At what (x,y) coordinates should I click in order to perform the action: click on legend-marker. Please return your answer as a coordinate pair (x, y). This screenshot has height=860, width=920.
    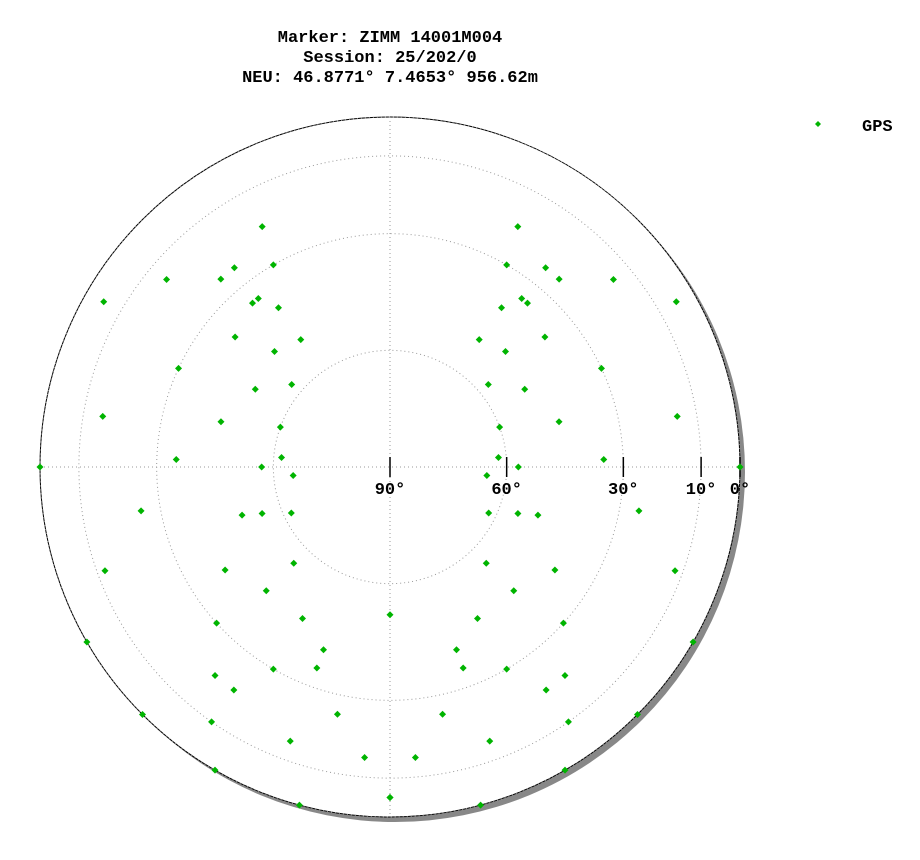
    Looking at the image, I should click on (818, 124).